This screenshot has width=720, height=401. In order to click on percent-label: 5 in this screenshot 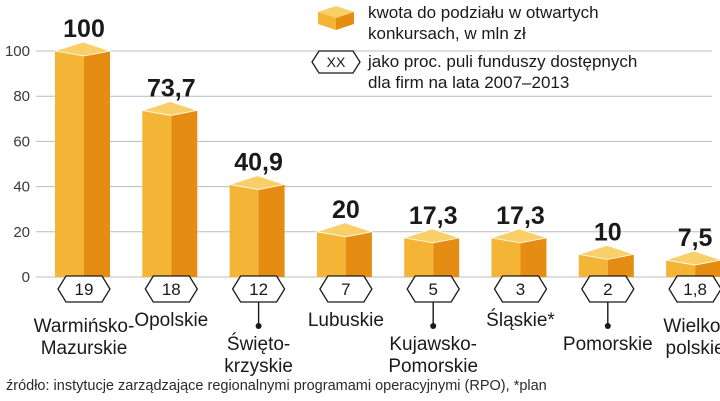, I will do `click(432, 289)`.